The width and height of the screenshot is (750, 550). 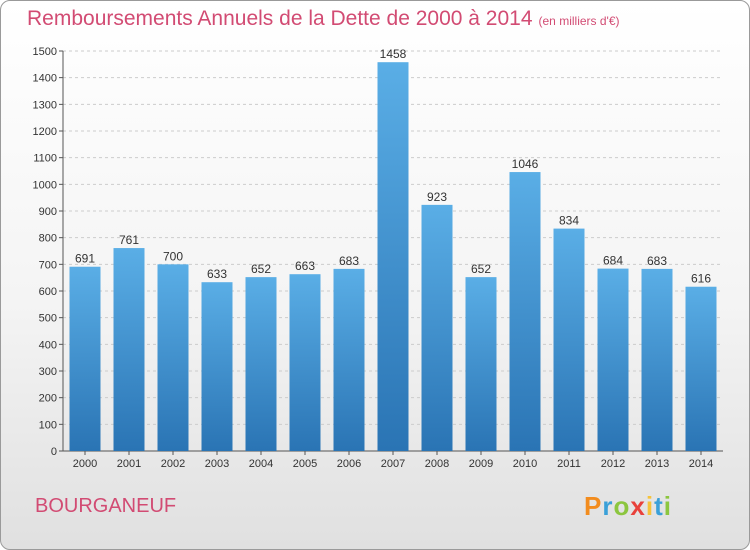 What do you see at coordinates (701, 464) in the screenshot?
I see `x-tick-label: 2014` at bounding box center [701, 464].